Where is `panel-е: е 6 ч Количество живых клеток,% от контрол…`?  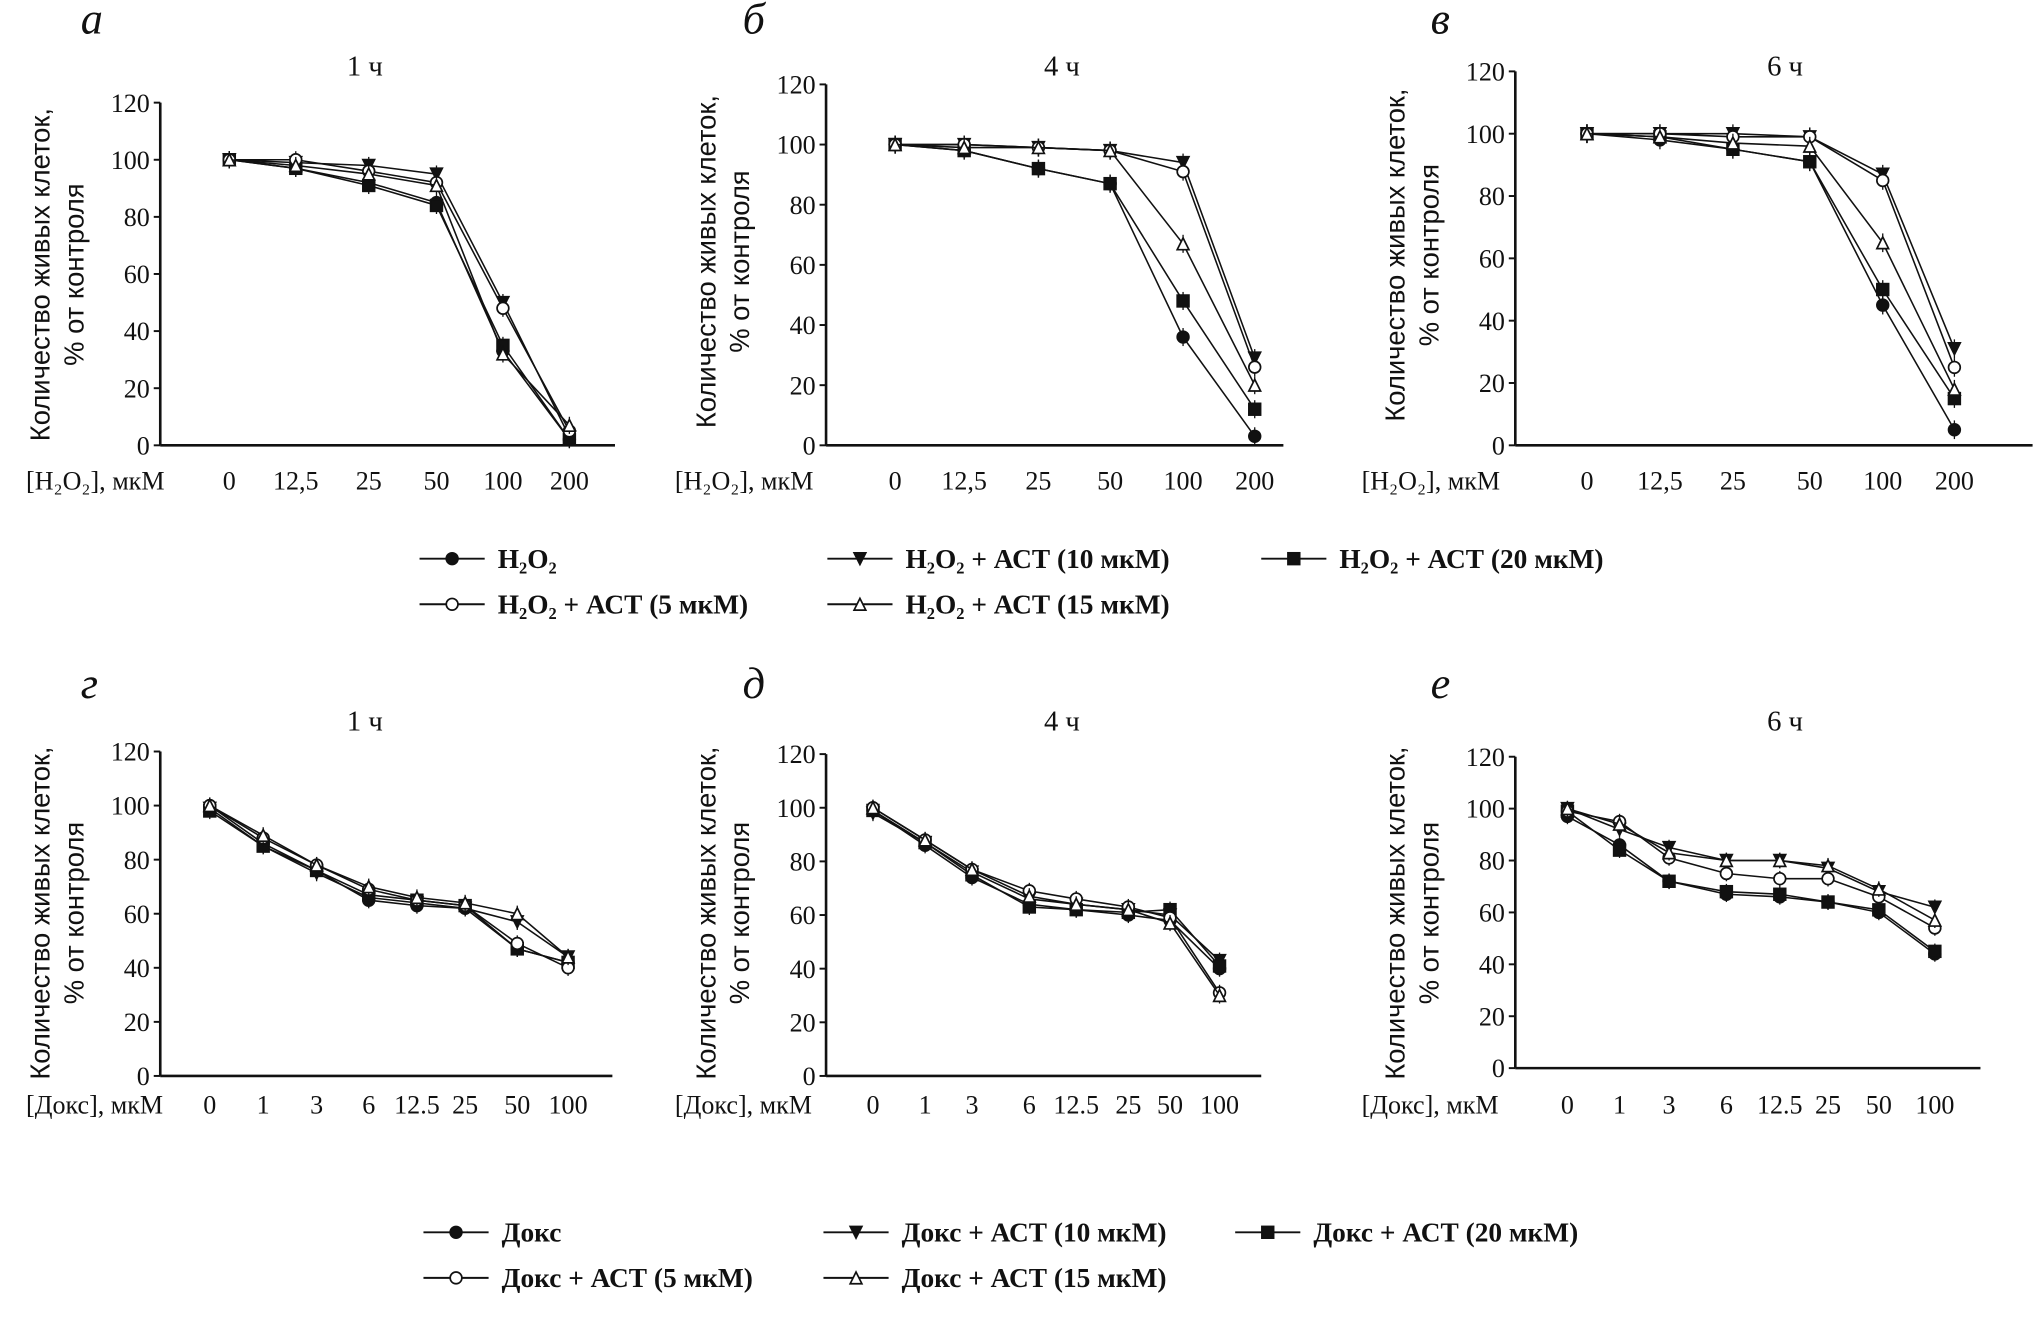 panel-е: е 6 ч Количество живых клеток,% от контрол… is located at coordinates (1671, 889).